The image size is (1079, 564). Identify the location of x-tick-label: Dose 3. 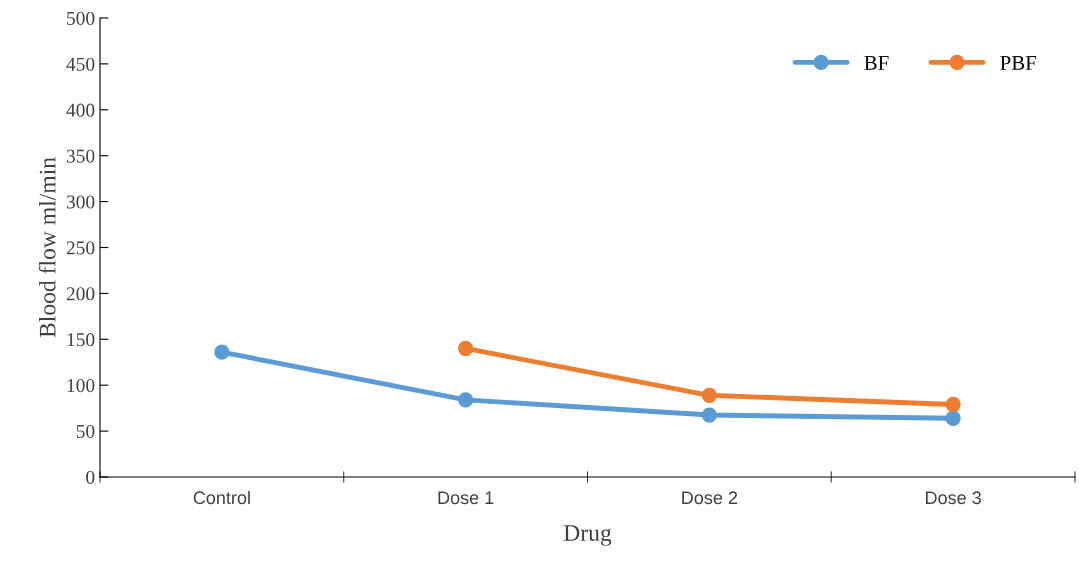
(953, 498).